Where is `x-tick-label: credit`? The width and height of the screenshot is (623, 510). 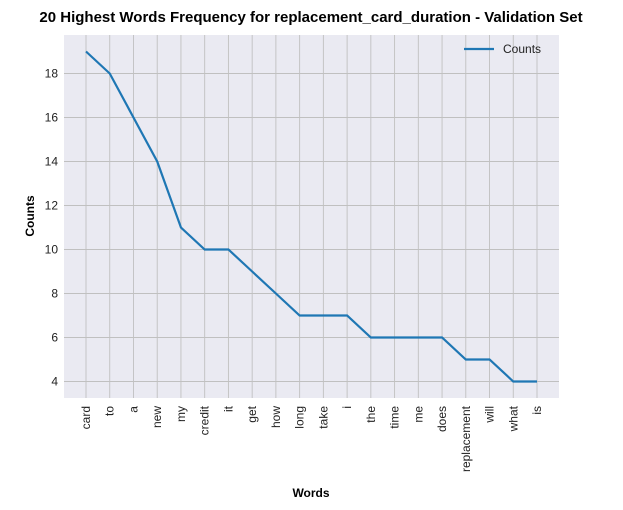 x-tick-label: credit is located at coordinates (205, 420).